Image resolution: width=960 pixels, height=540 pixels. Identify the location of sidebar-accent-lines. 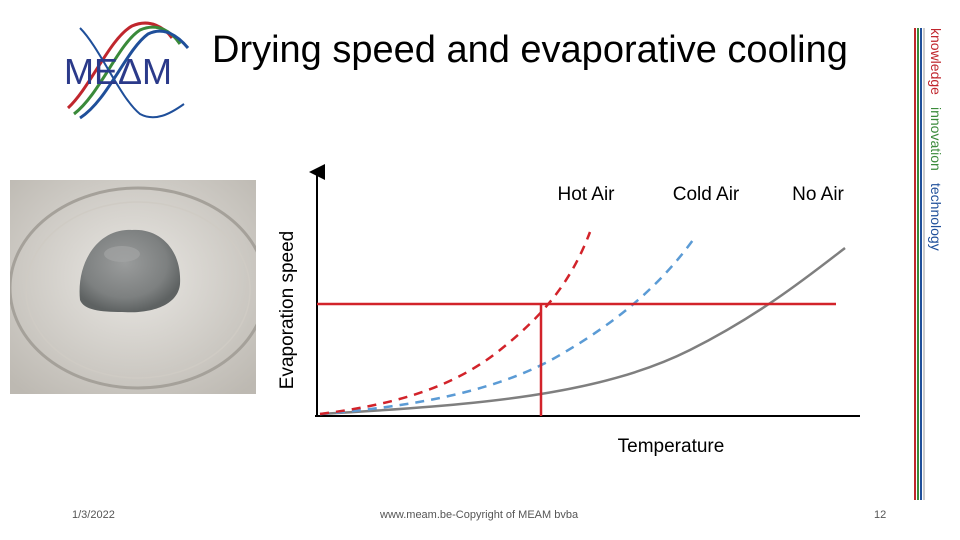
(919, 264).